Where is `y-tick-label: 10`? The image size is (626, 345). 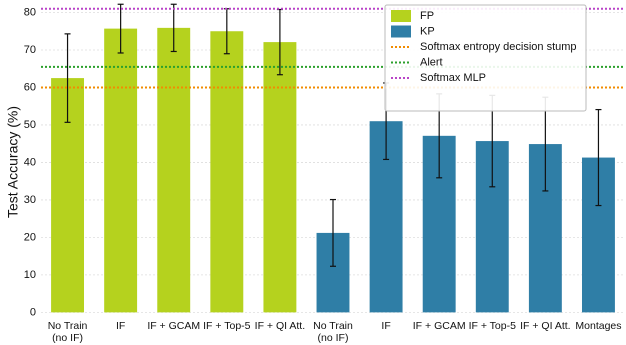 y-tick-label: 10 is located at coordinates (30, 275).